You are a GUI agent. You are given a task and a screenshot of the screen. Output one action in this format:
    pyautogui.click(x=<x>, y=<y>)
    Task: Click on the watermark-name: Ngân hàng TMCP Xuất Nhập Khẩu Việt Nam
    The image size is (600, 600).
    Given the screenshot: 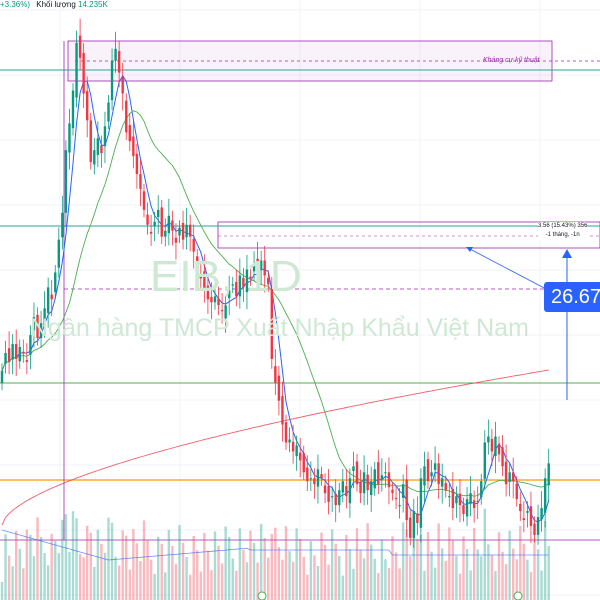 What is the action you would take?
    pyautogui.click(x=279, y=328)
    